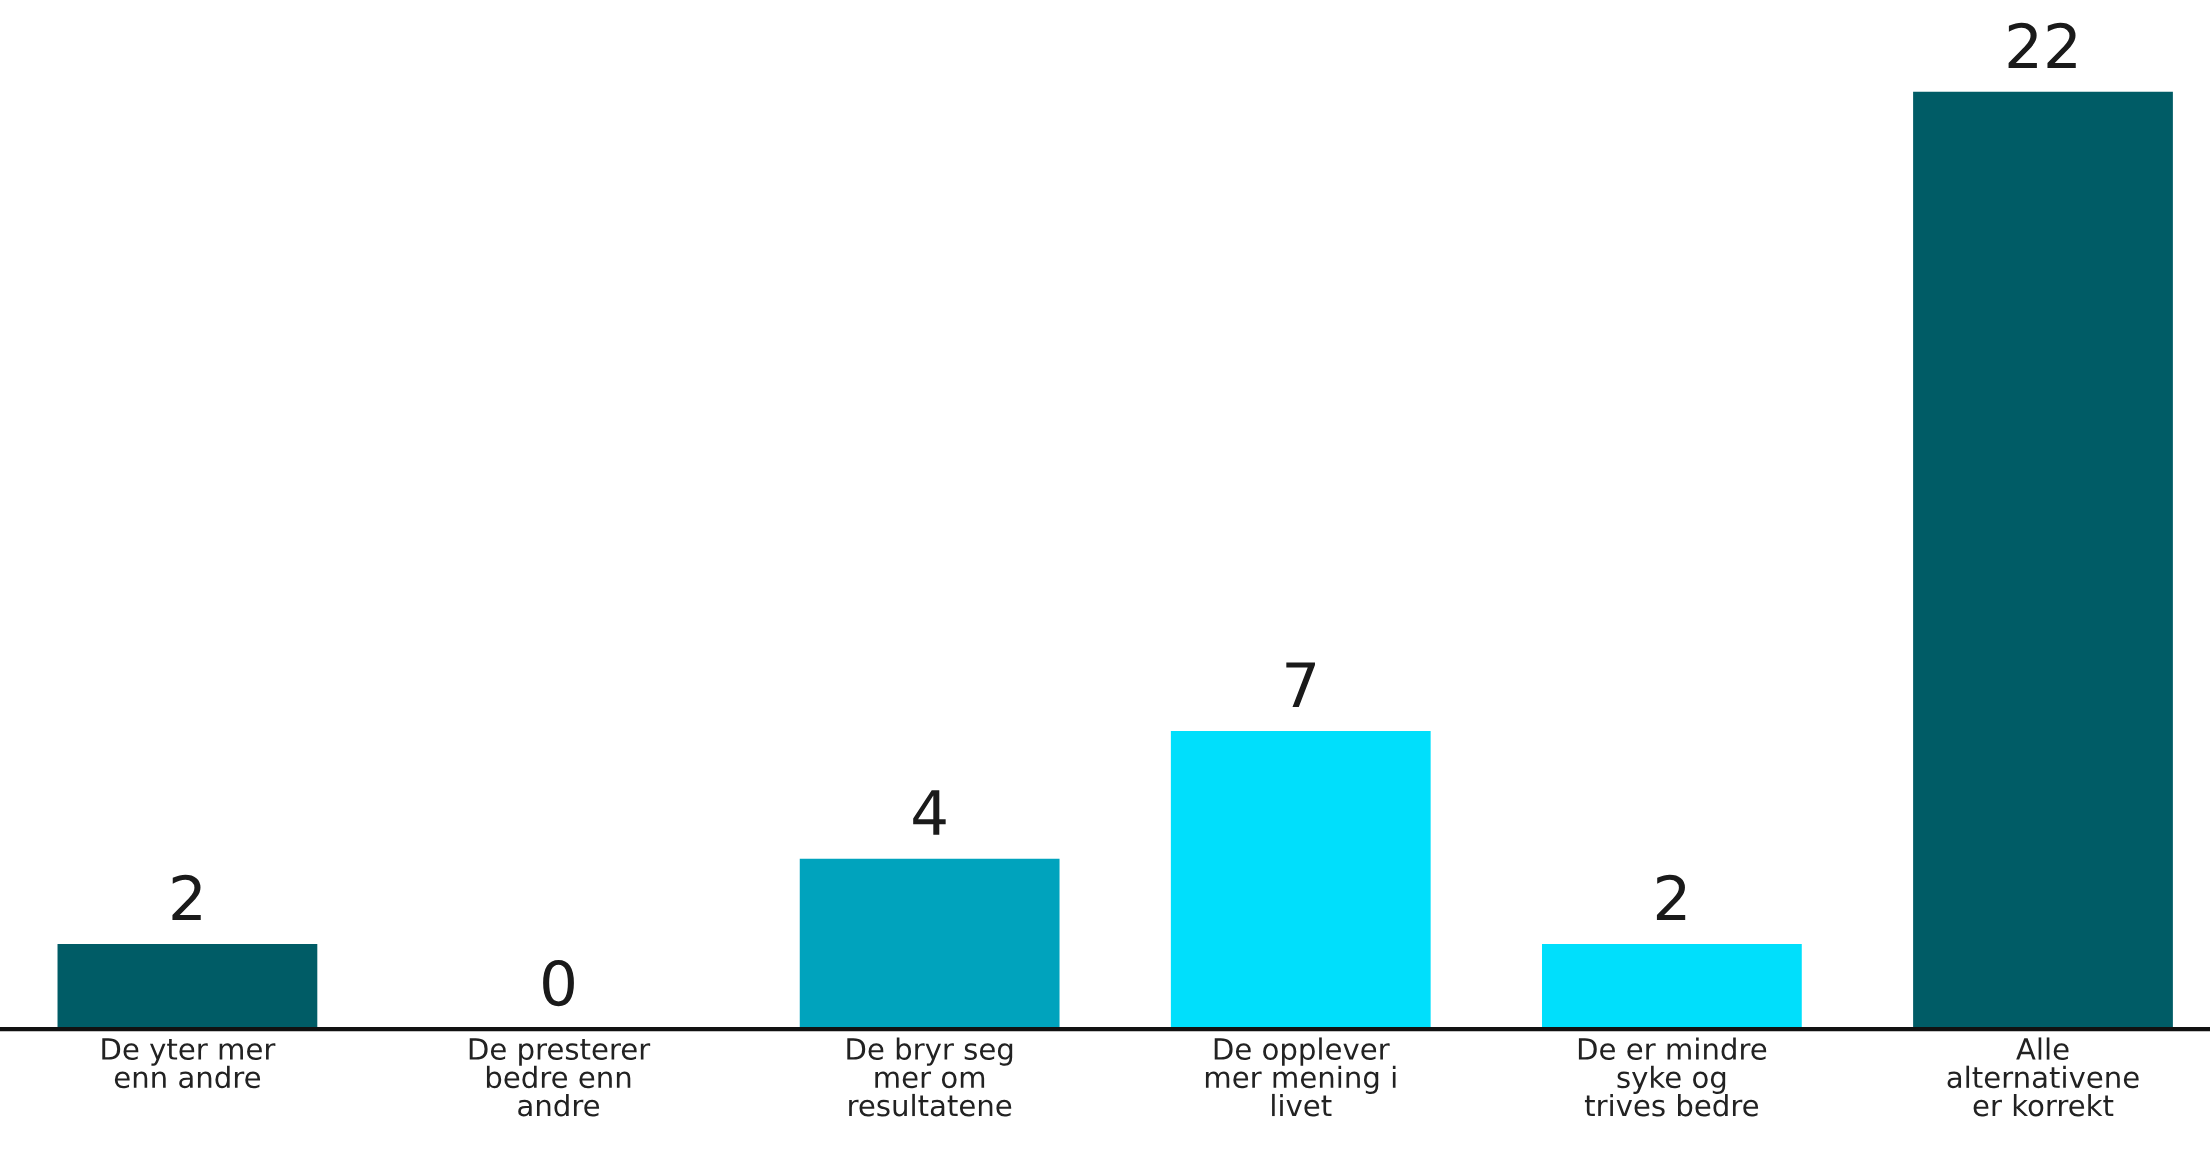 The width and height of the screenshot is (2210, 1155). Describe the element at coordinates (1300, 685) in the screenshot. I see `data-label: 7` at that location.